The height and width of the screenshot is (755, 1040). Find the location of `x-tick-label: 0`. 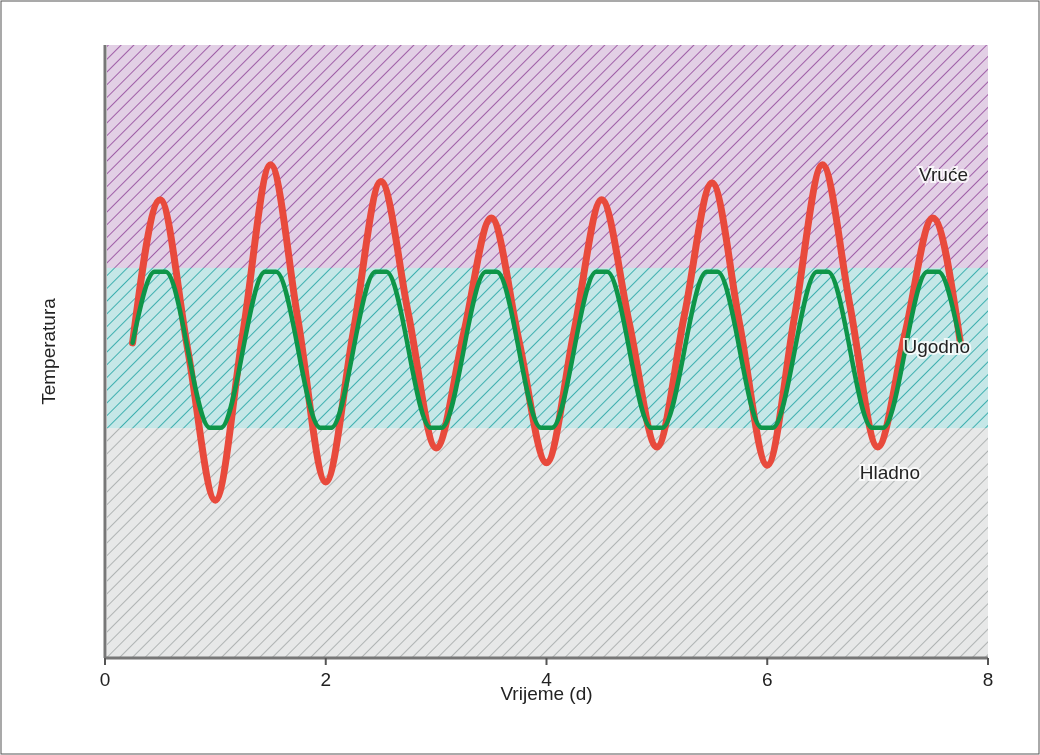

x-tick-label: 0 is located at coordinates (105, 679).